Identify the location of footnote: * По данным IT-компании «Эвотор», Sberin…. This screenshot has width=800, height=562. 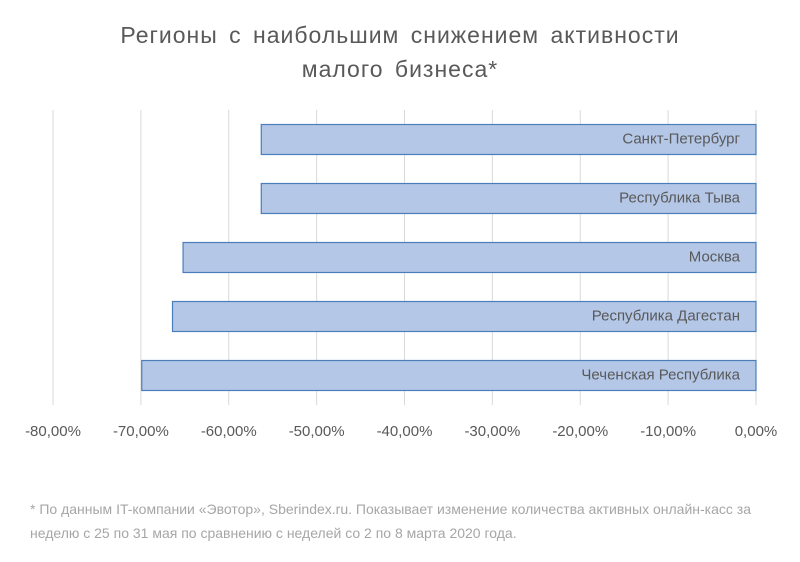
(390, 521).